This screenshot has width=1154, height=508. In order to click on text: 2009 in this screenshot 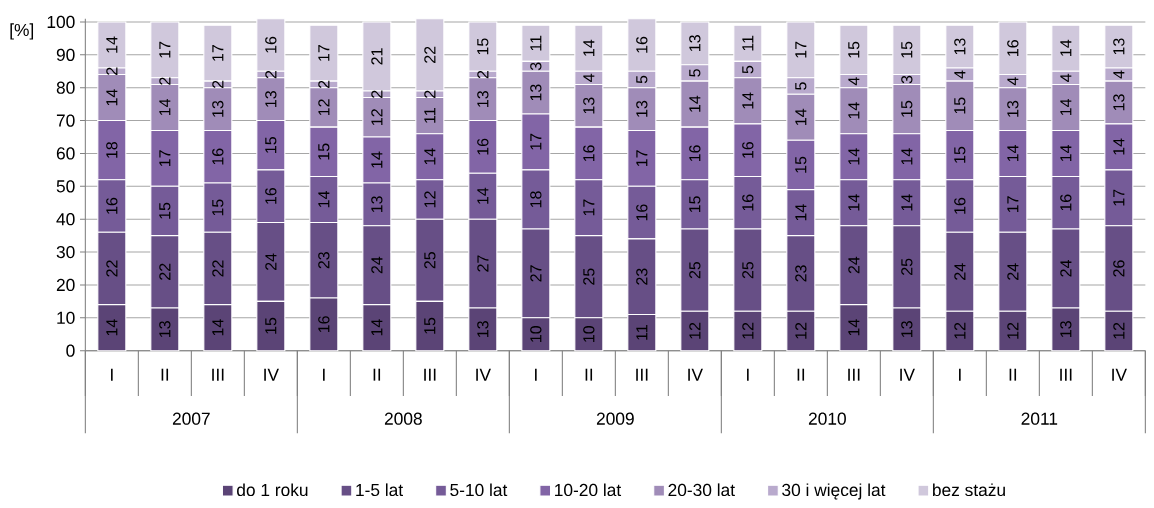, I will do `click(615, 418)`.